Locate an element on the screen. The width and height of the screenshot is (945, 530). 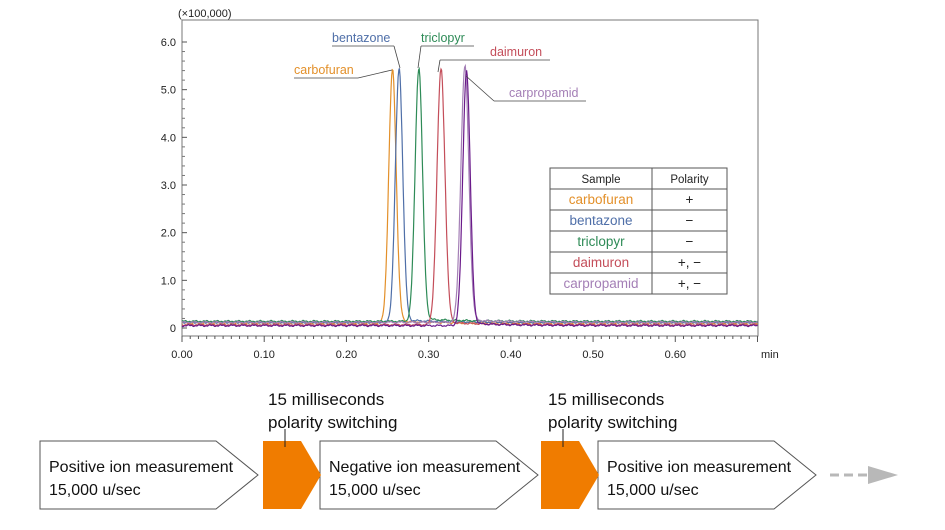
y-tick-label: 0 is located at coordinates (173, 329).